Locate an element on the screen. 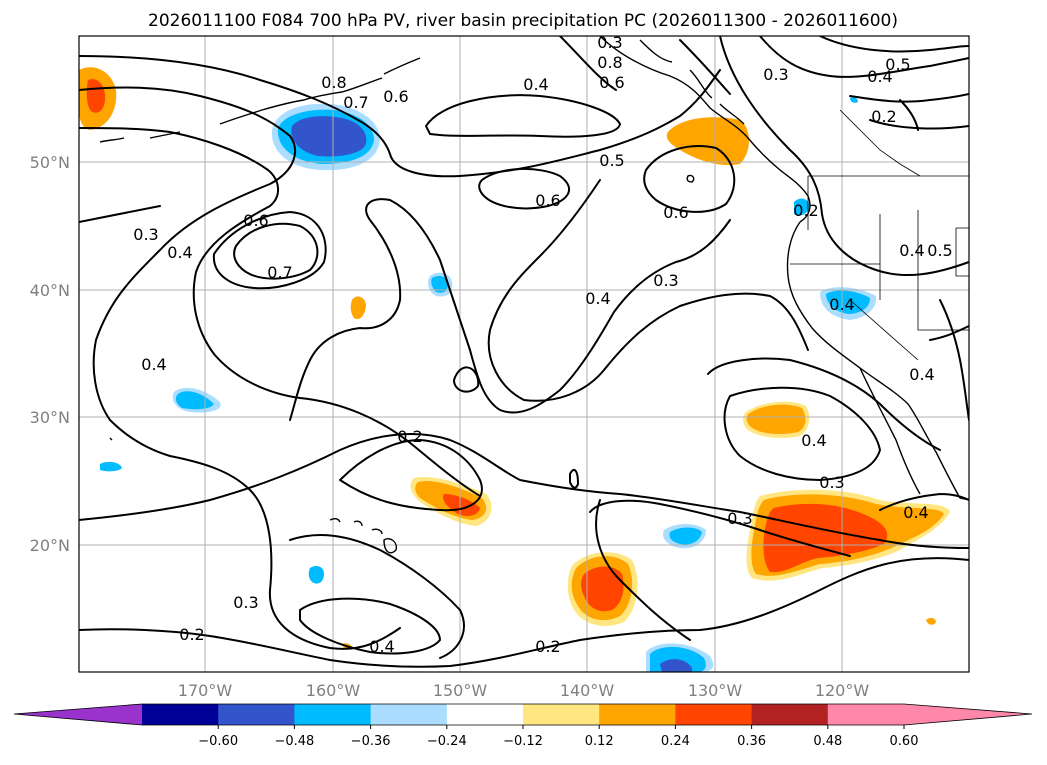  colorbar-tick-label: 0.48 is located at coordinates (827, 741).